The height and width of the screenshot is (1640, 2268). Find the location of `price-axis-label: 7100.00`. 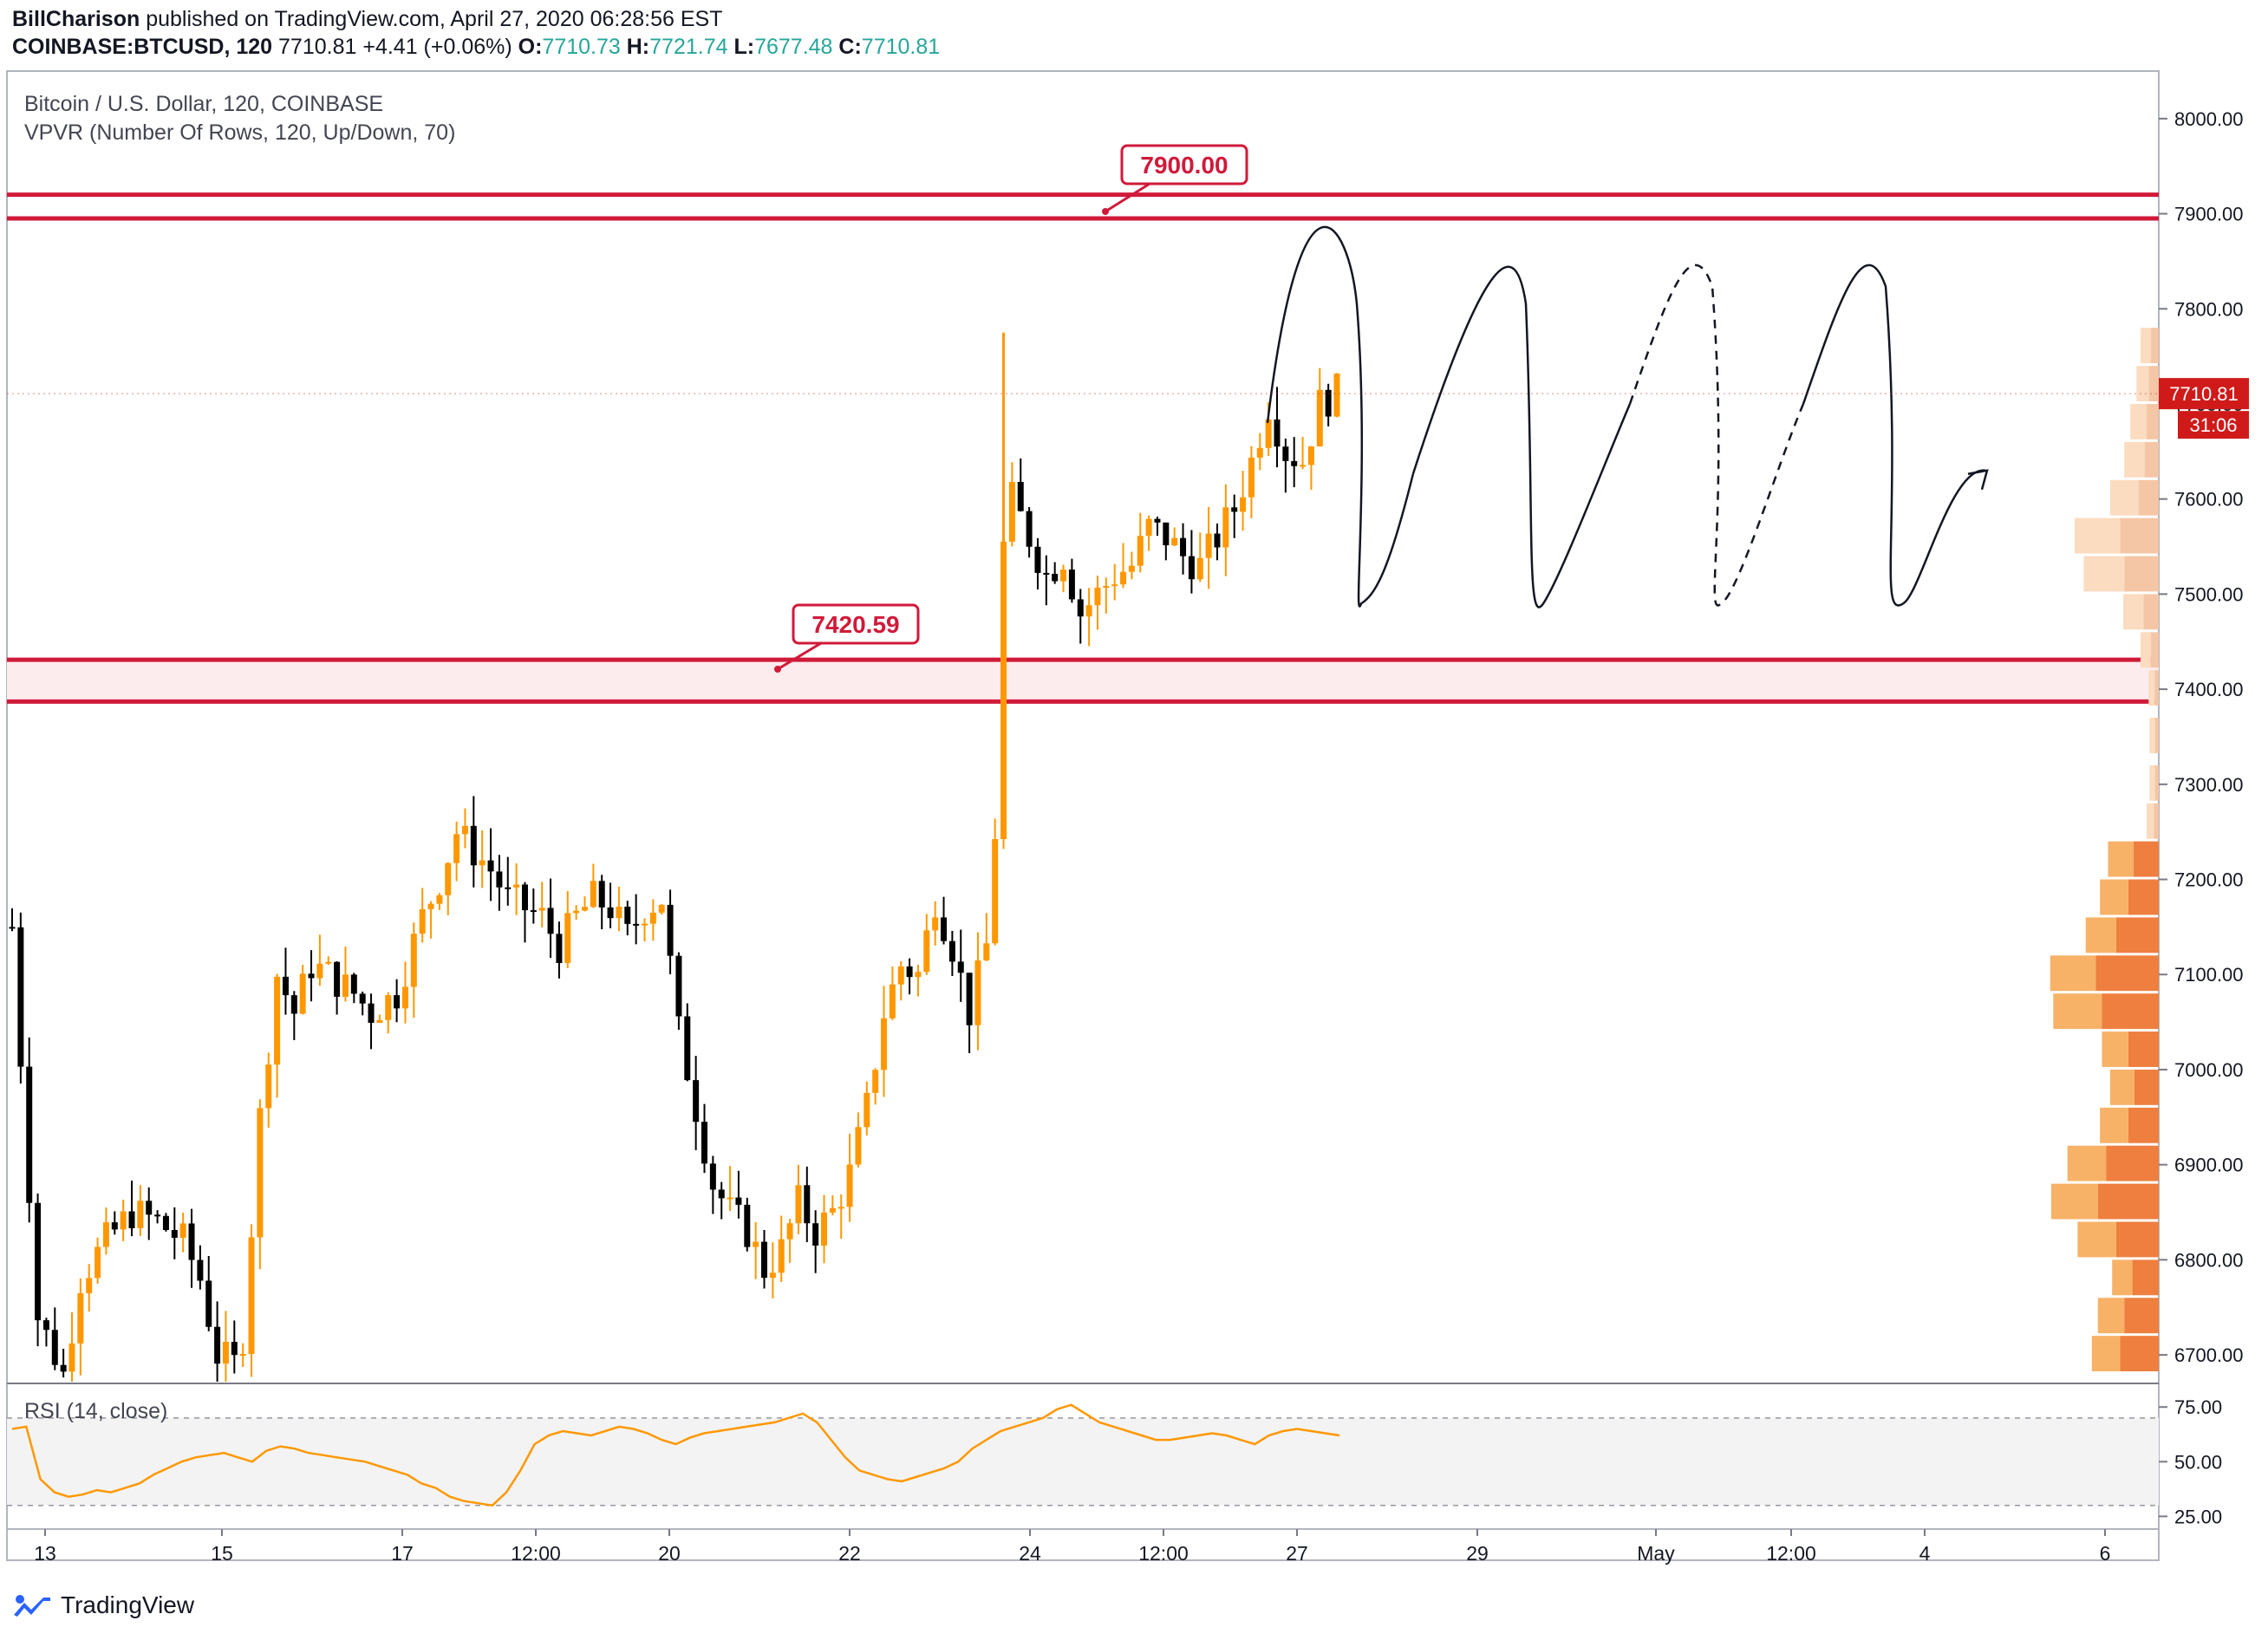

price-axis-label: 7100.00 is located at coordinates (2209, 975).